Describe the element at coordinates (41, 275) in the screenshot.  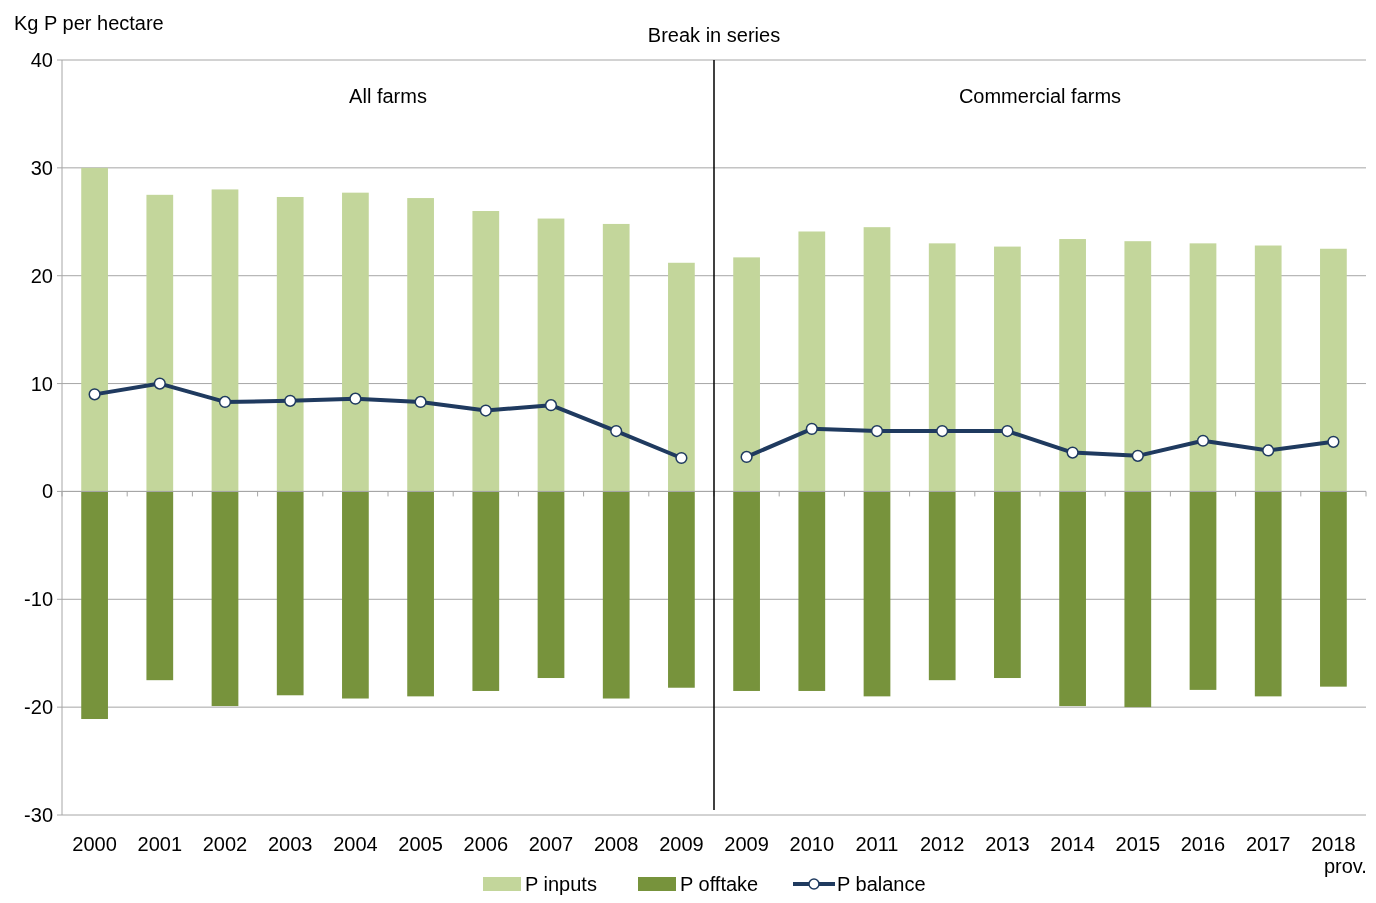
I see `y-tick-label: 20` at that location.